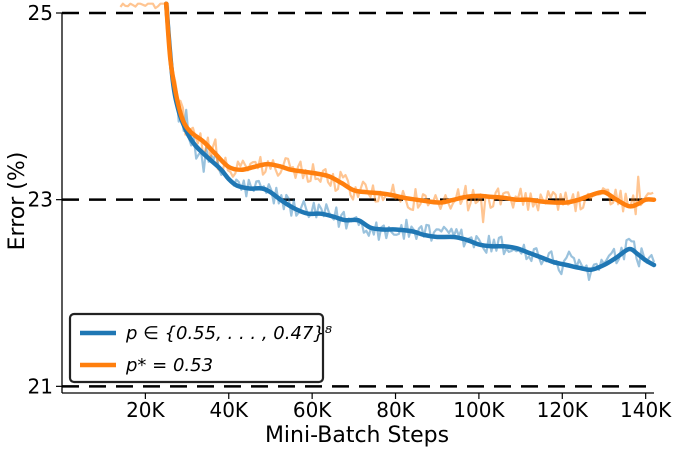 The image size is (676, 451). What do you see at coordinates (17, 201) in the screenshot?
I see `y-axis-title: Error (%)` at bounding box center [17, 201].